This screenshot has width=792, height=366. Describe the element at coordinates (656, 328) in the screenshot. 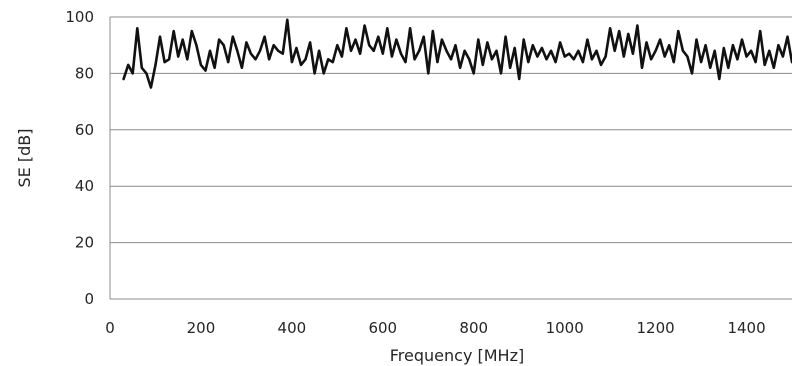

I see `x-tick-label: 1200` at that location.